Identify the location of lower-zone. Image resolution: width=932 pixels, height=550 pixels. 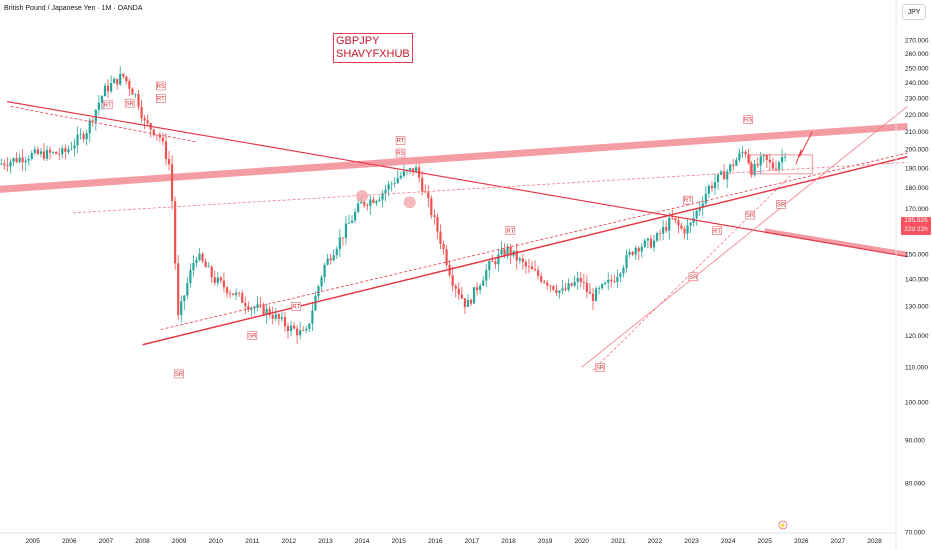
(836, 242).